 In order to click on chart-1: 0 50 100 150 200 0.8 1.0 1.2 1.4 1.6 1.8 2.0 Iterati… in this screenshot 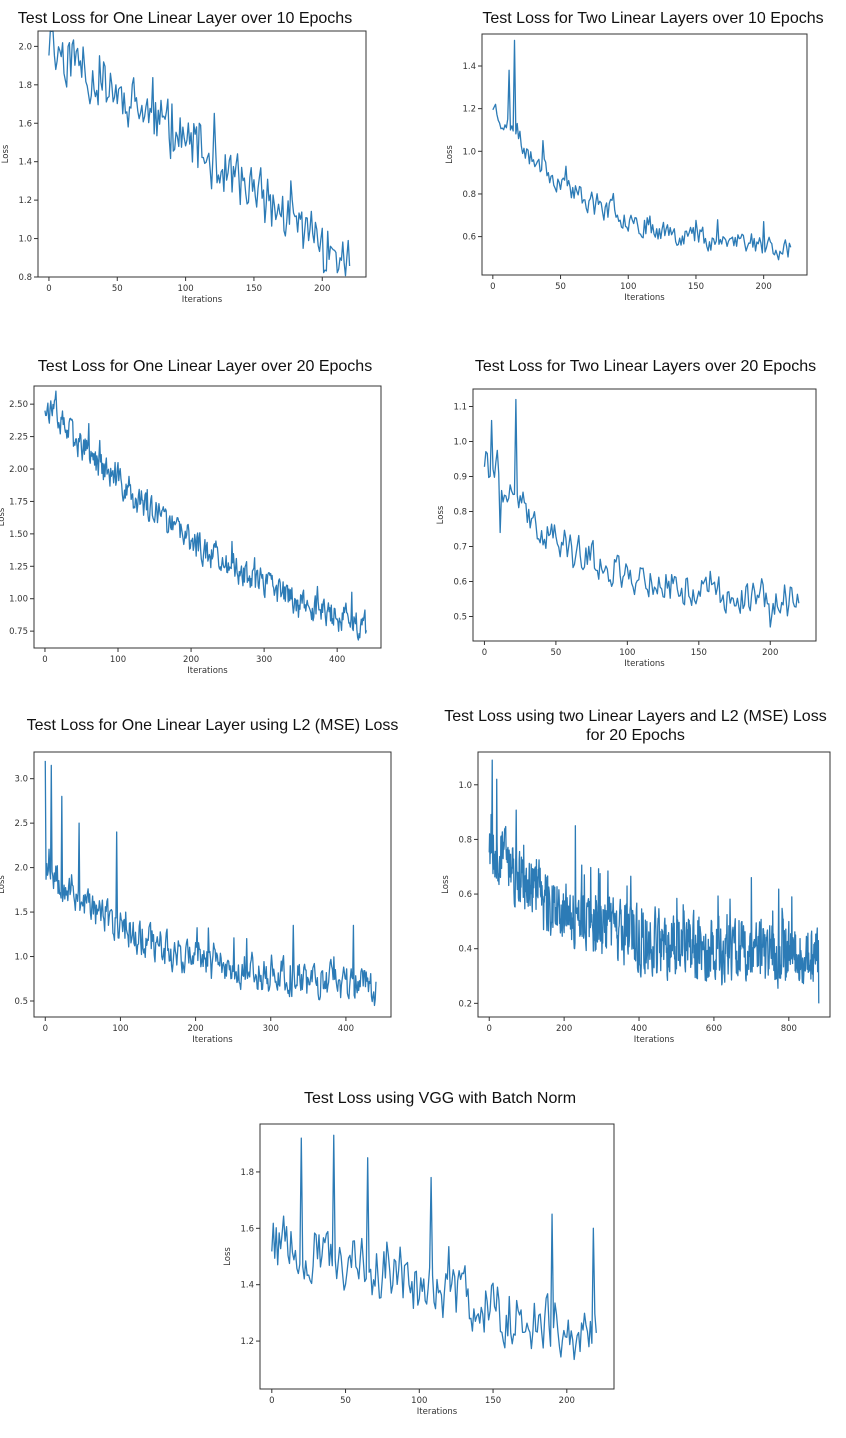, I will do `click(184, 167)`.